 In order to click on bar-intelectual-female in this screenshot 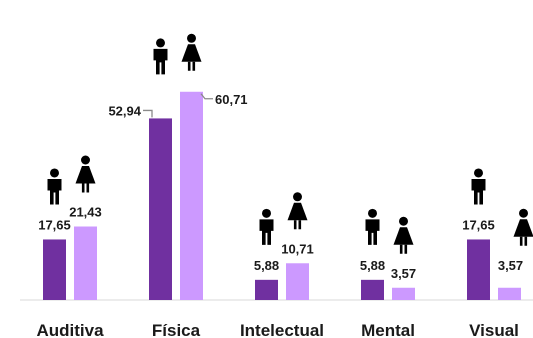, I will do `click(297, 281)`.